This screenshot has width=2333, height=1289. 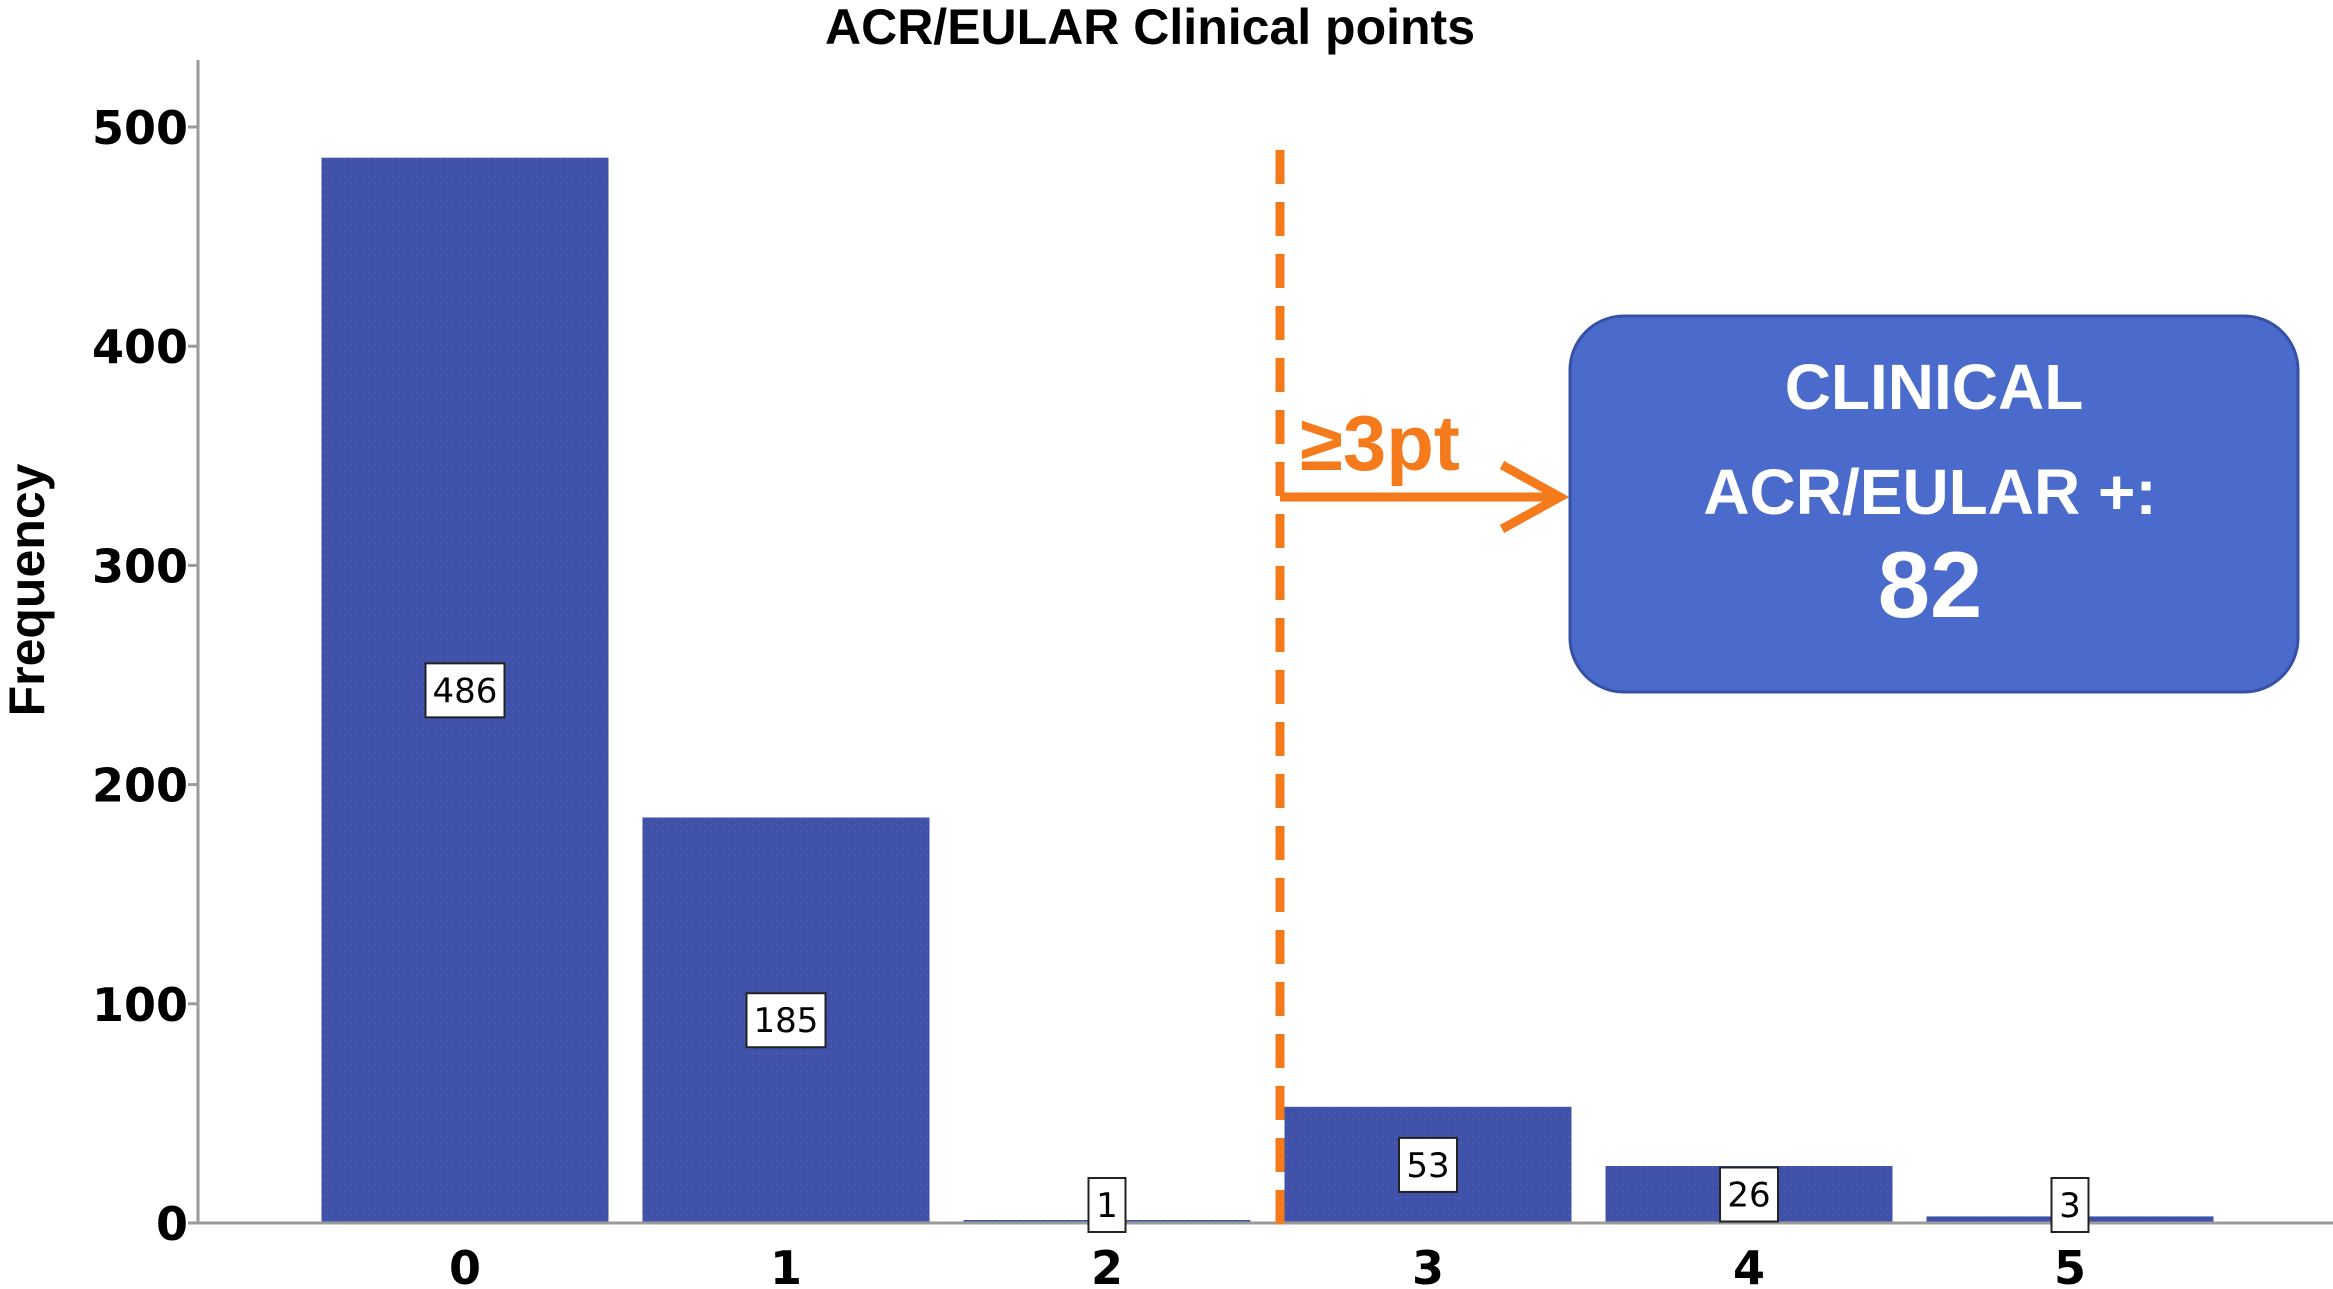 I want to click on chart-title: ACR/EULAR Clinical points, so click(x=1150, y=27).